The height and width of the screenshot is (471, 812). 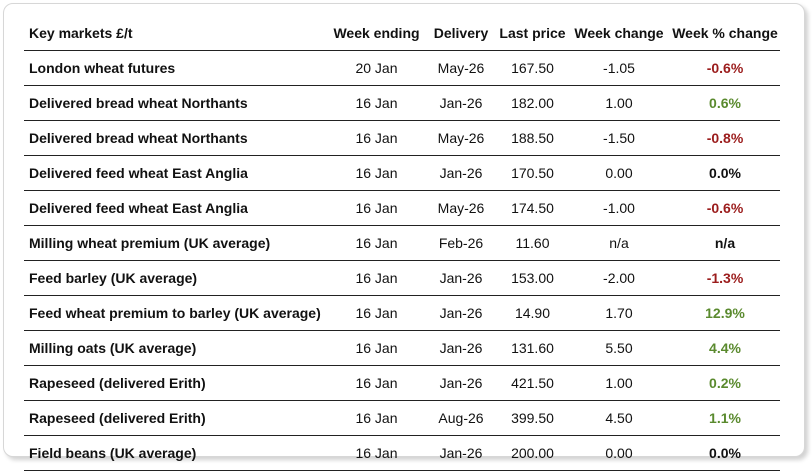 What do you see at coordinates (532, 103) in the screenshot?
I see `last-price-cell: 182.00` at bounding box center [532, 103].